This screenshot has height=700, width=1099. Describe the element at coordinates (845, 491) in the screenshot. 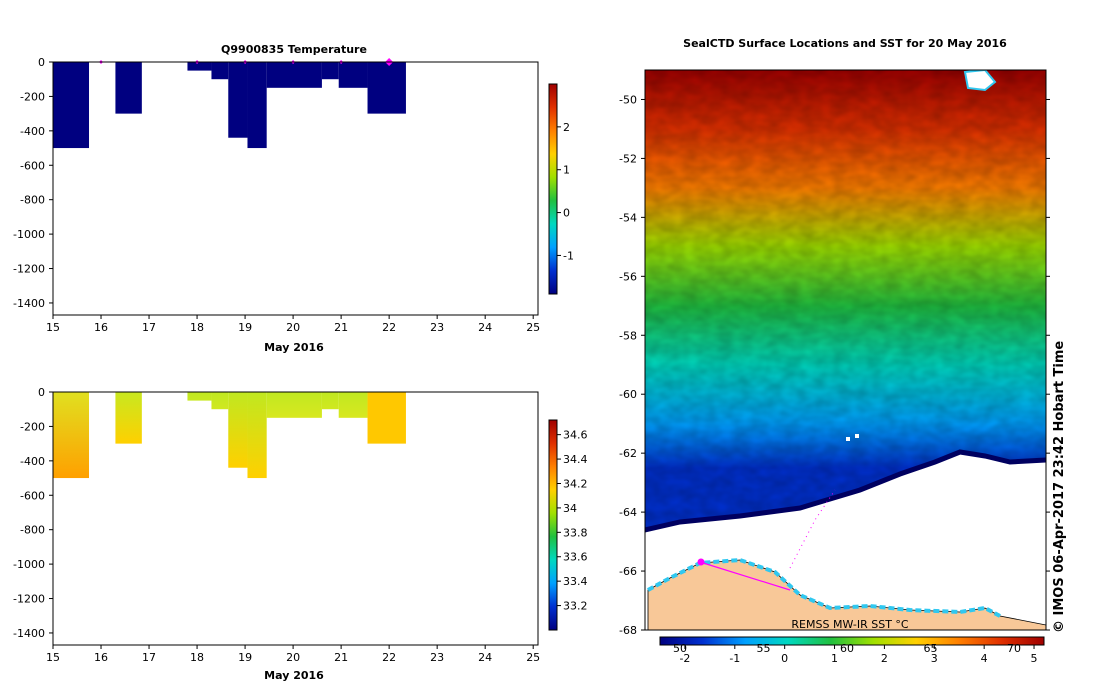

I see `ice-edge-cold` at that location.